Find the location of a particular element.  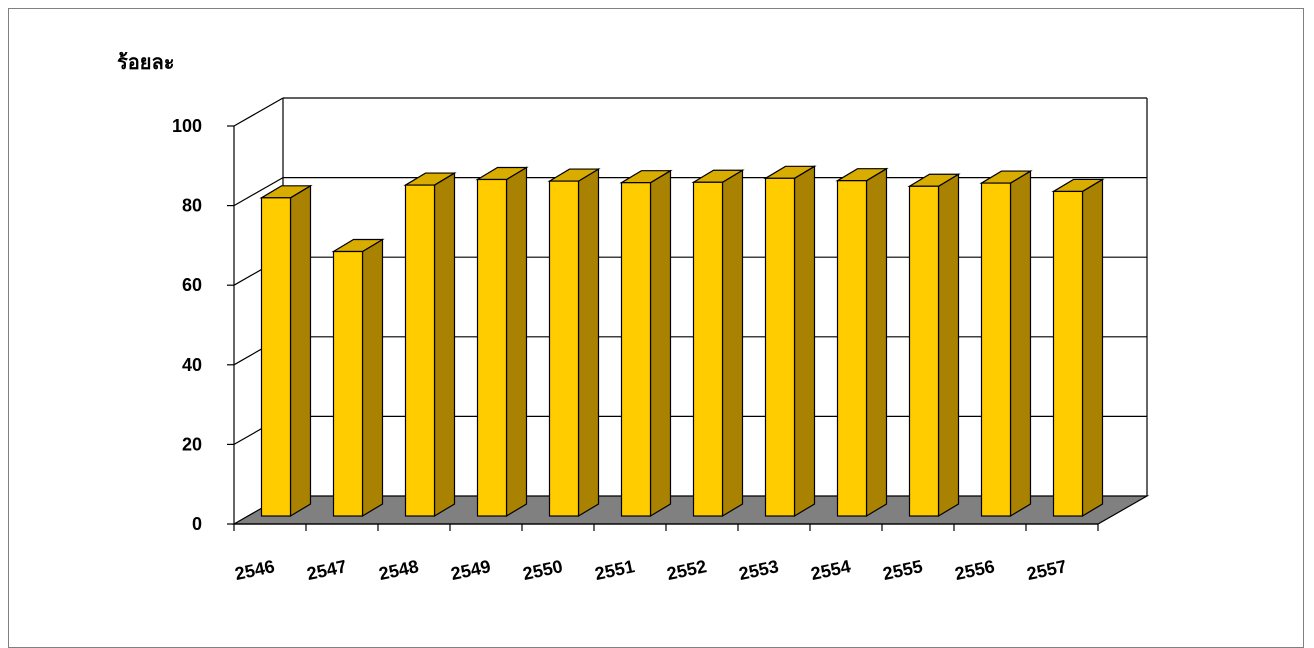

y-tick-label: 40 is located at coordinates (192, 365).